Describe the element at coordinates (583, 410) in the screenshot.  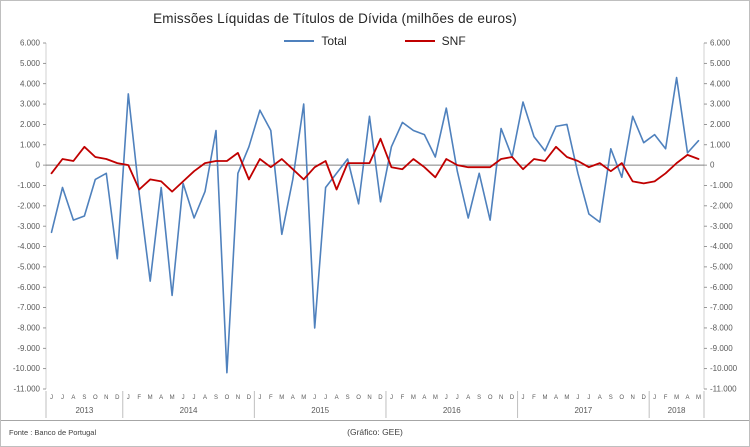
I see `svg-text: 2017` at that location.